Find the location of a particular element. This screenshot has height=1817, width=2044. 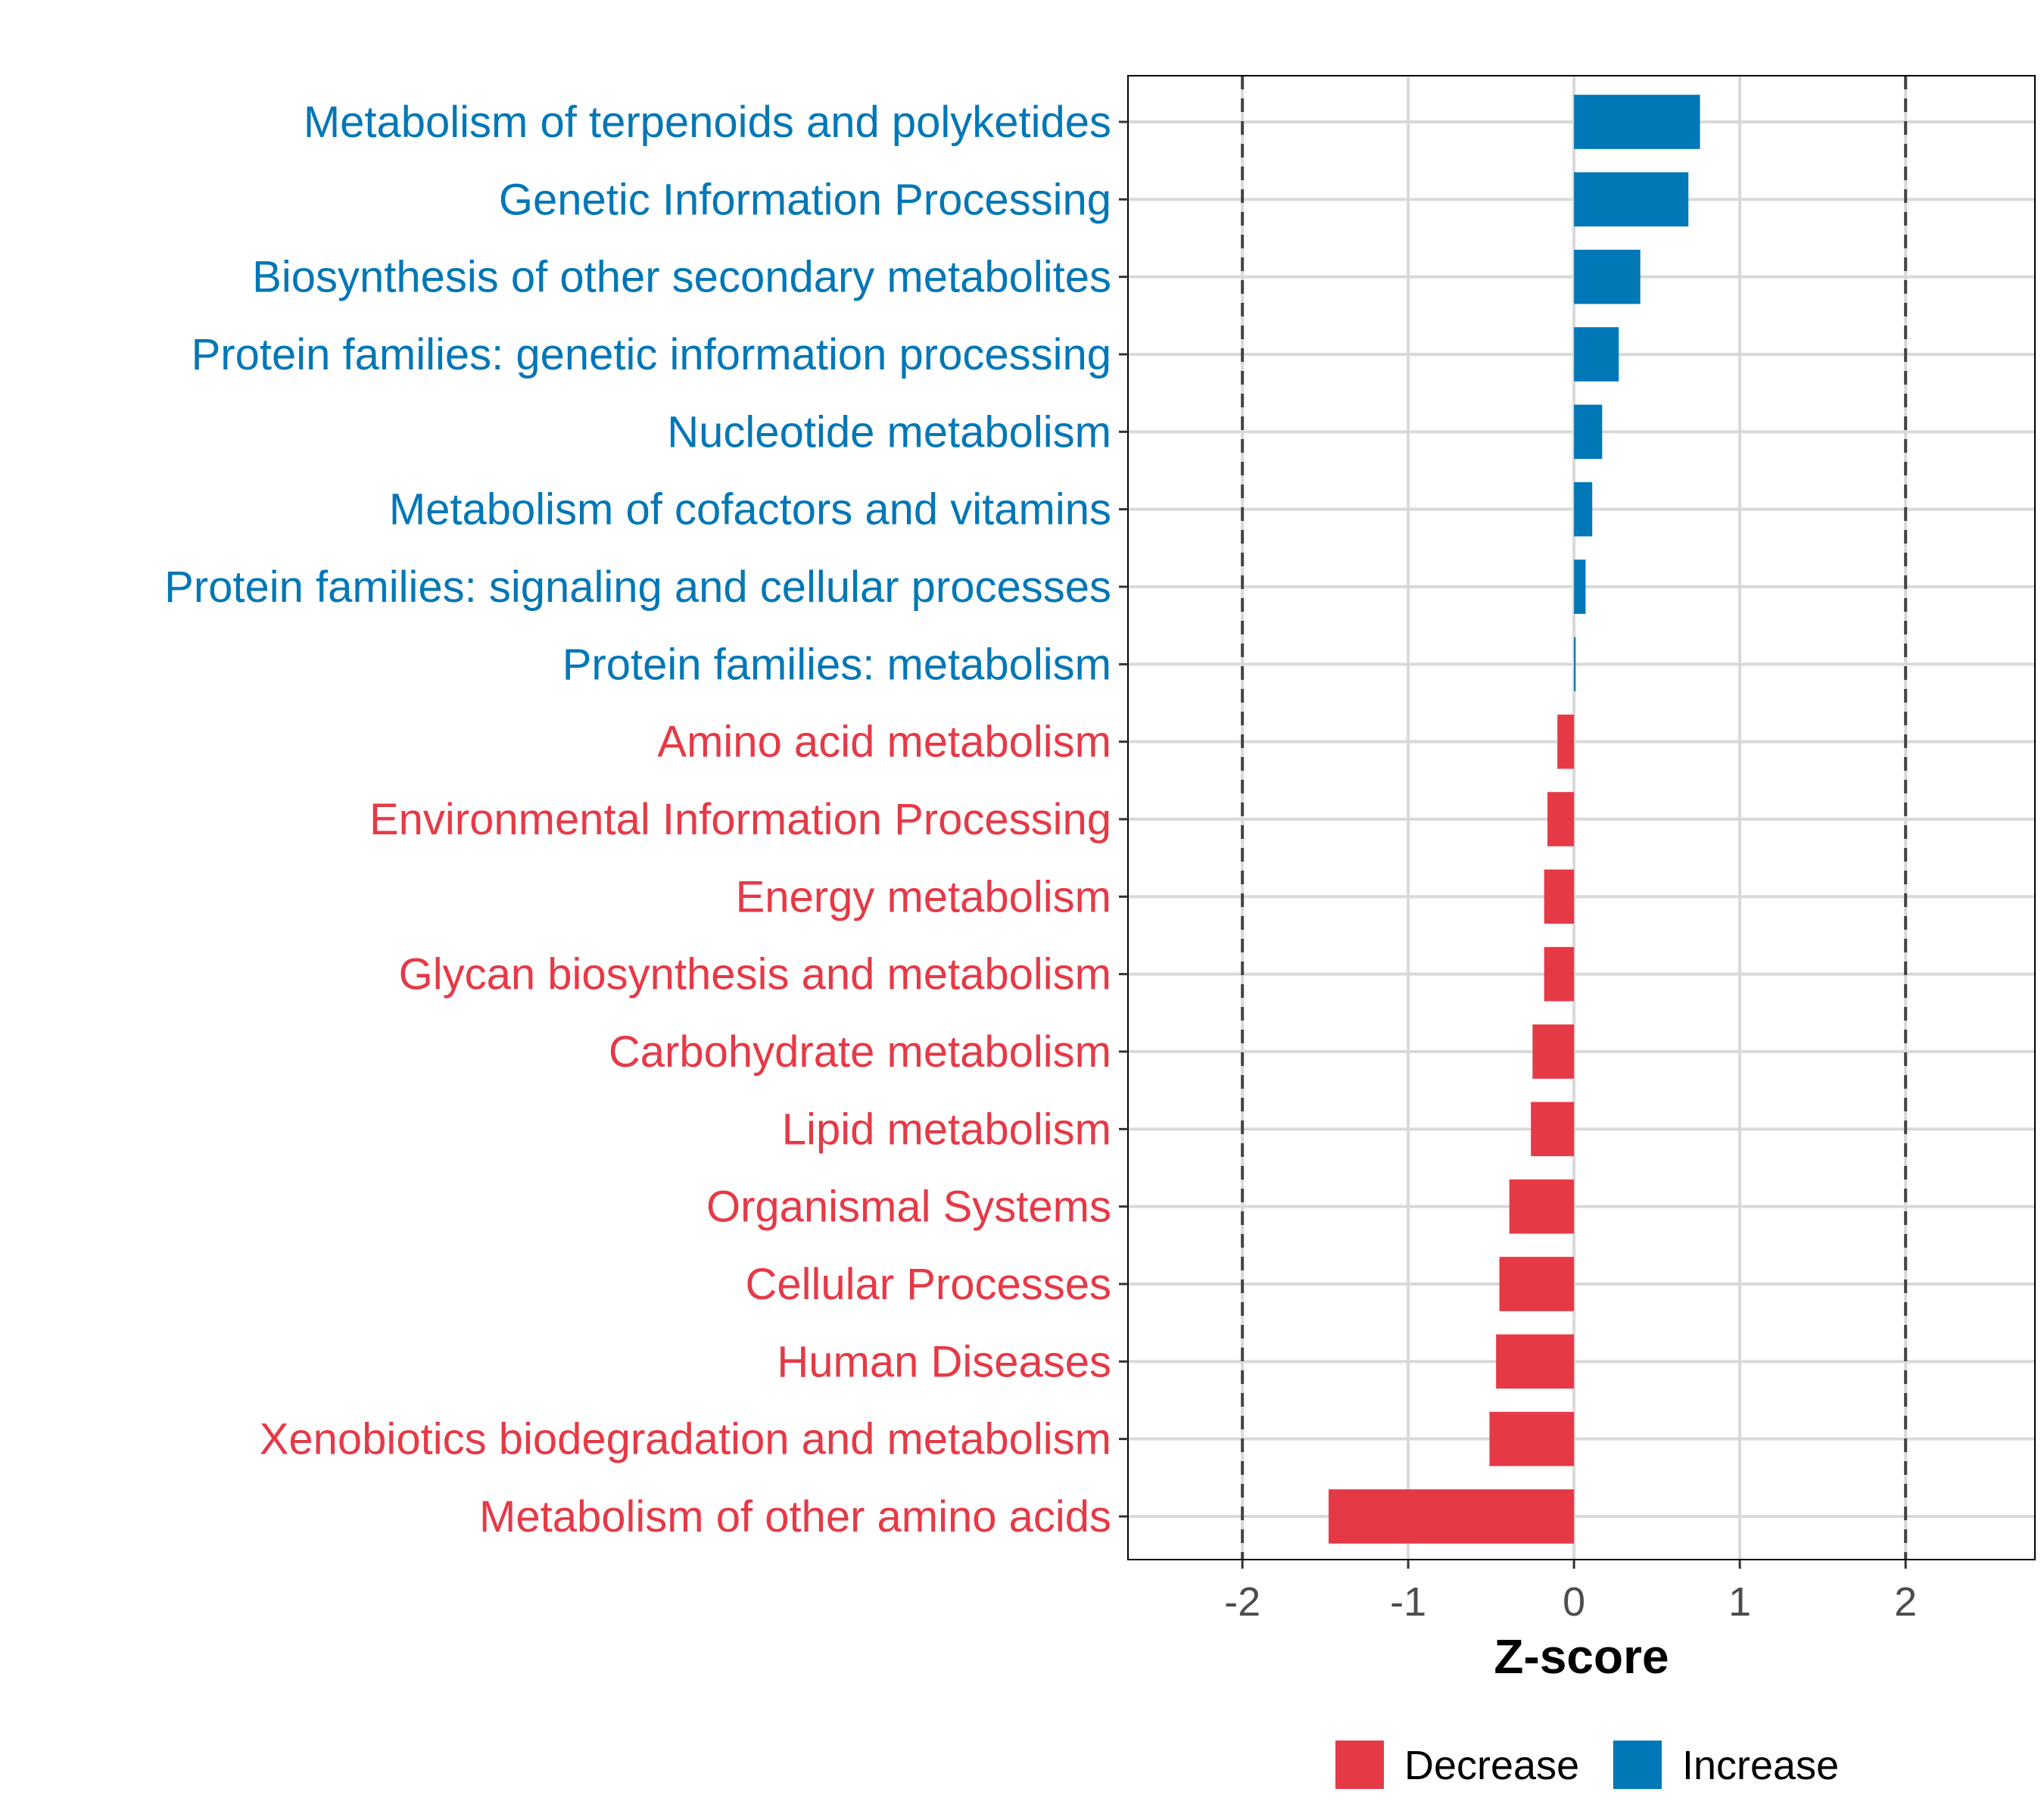

y-axis-label: Cellular Processes is located at coordinates (928, 1284).